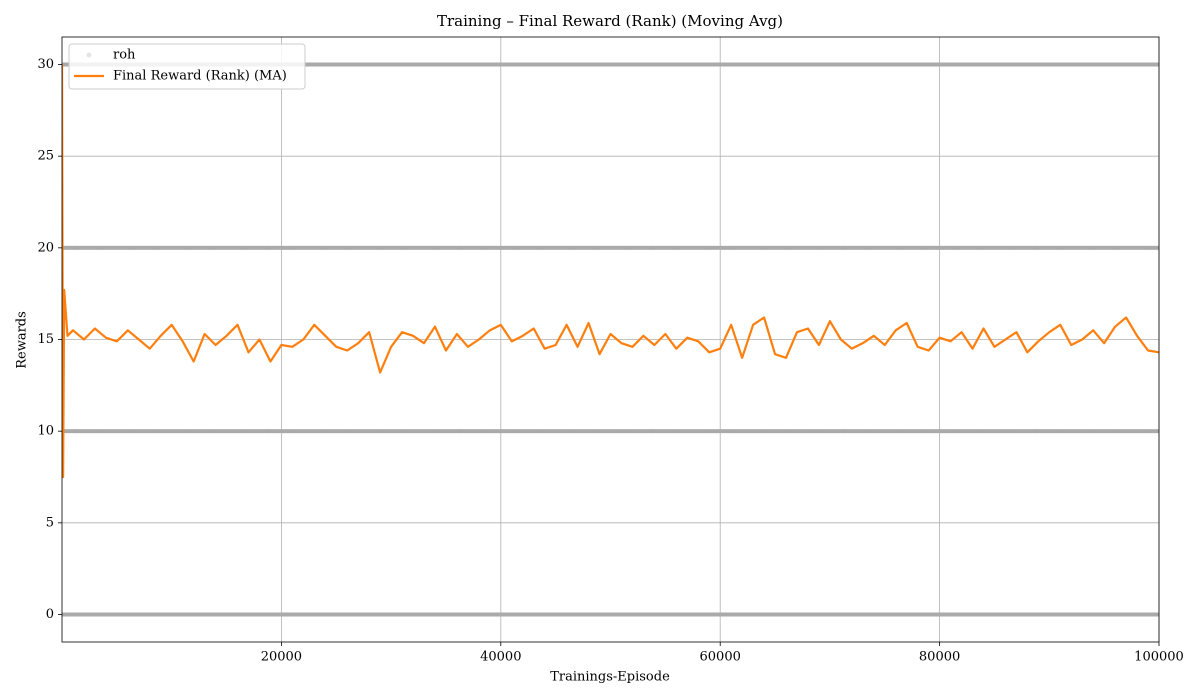  Describe the element at coordinates (124, 55) in the screenshot. I see `legend-label: roh` at that location.